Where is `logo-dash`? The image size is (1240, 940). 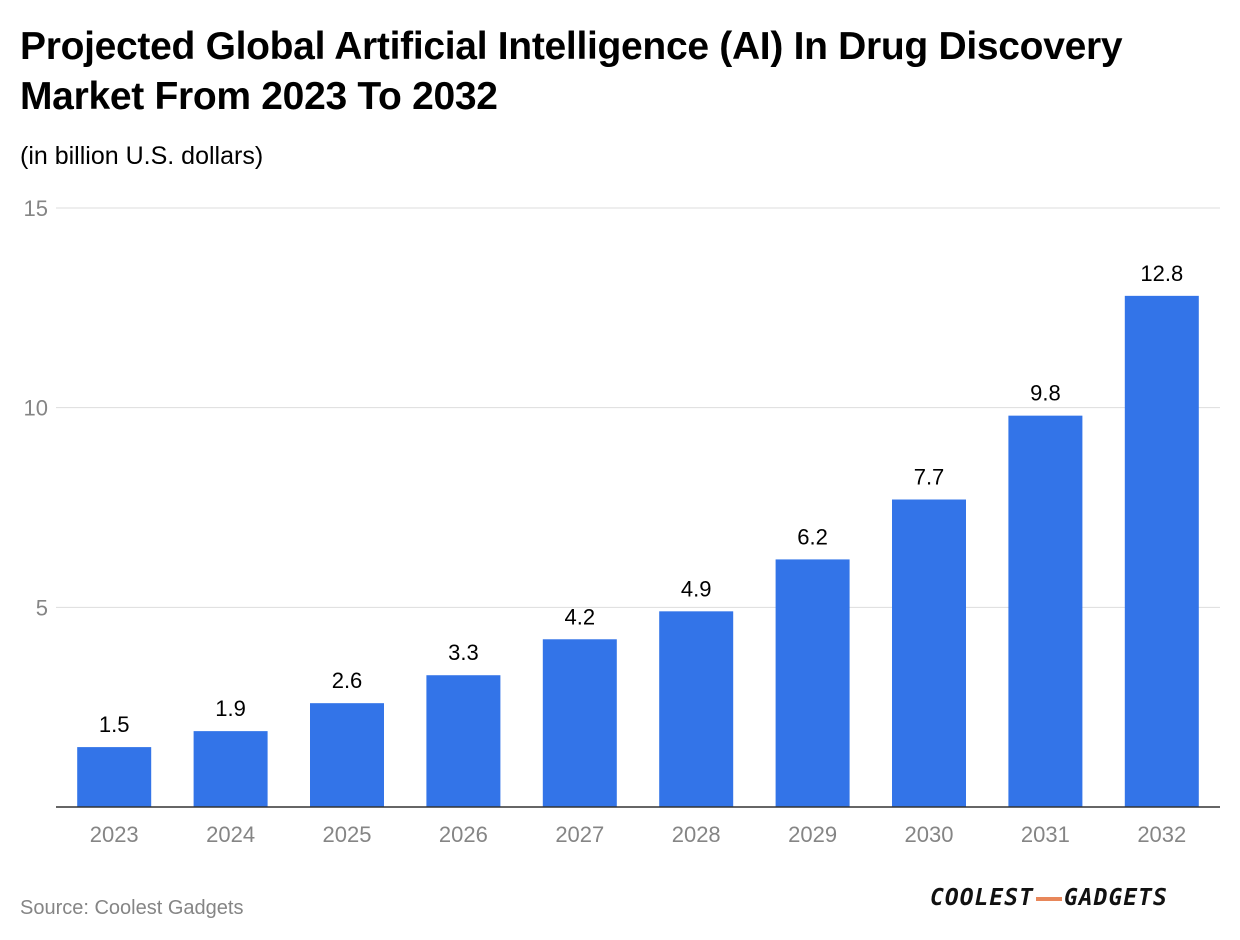 logo-dash is located at coordinates (1048, 898).